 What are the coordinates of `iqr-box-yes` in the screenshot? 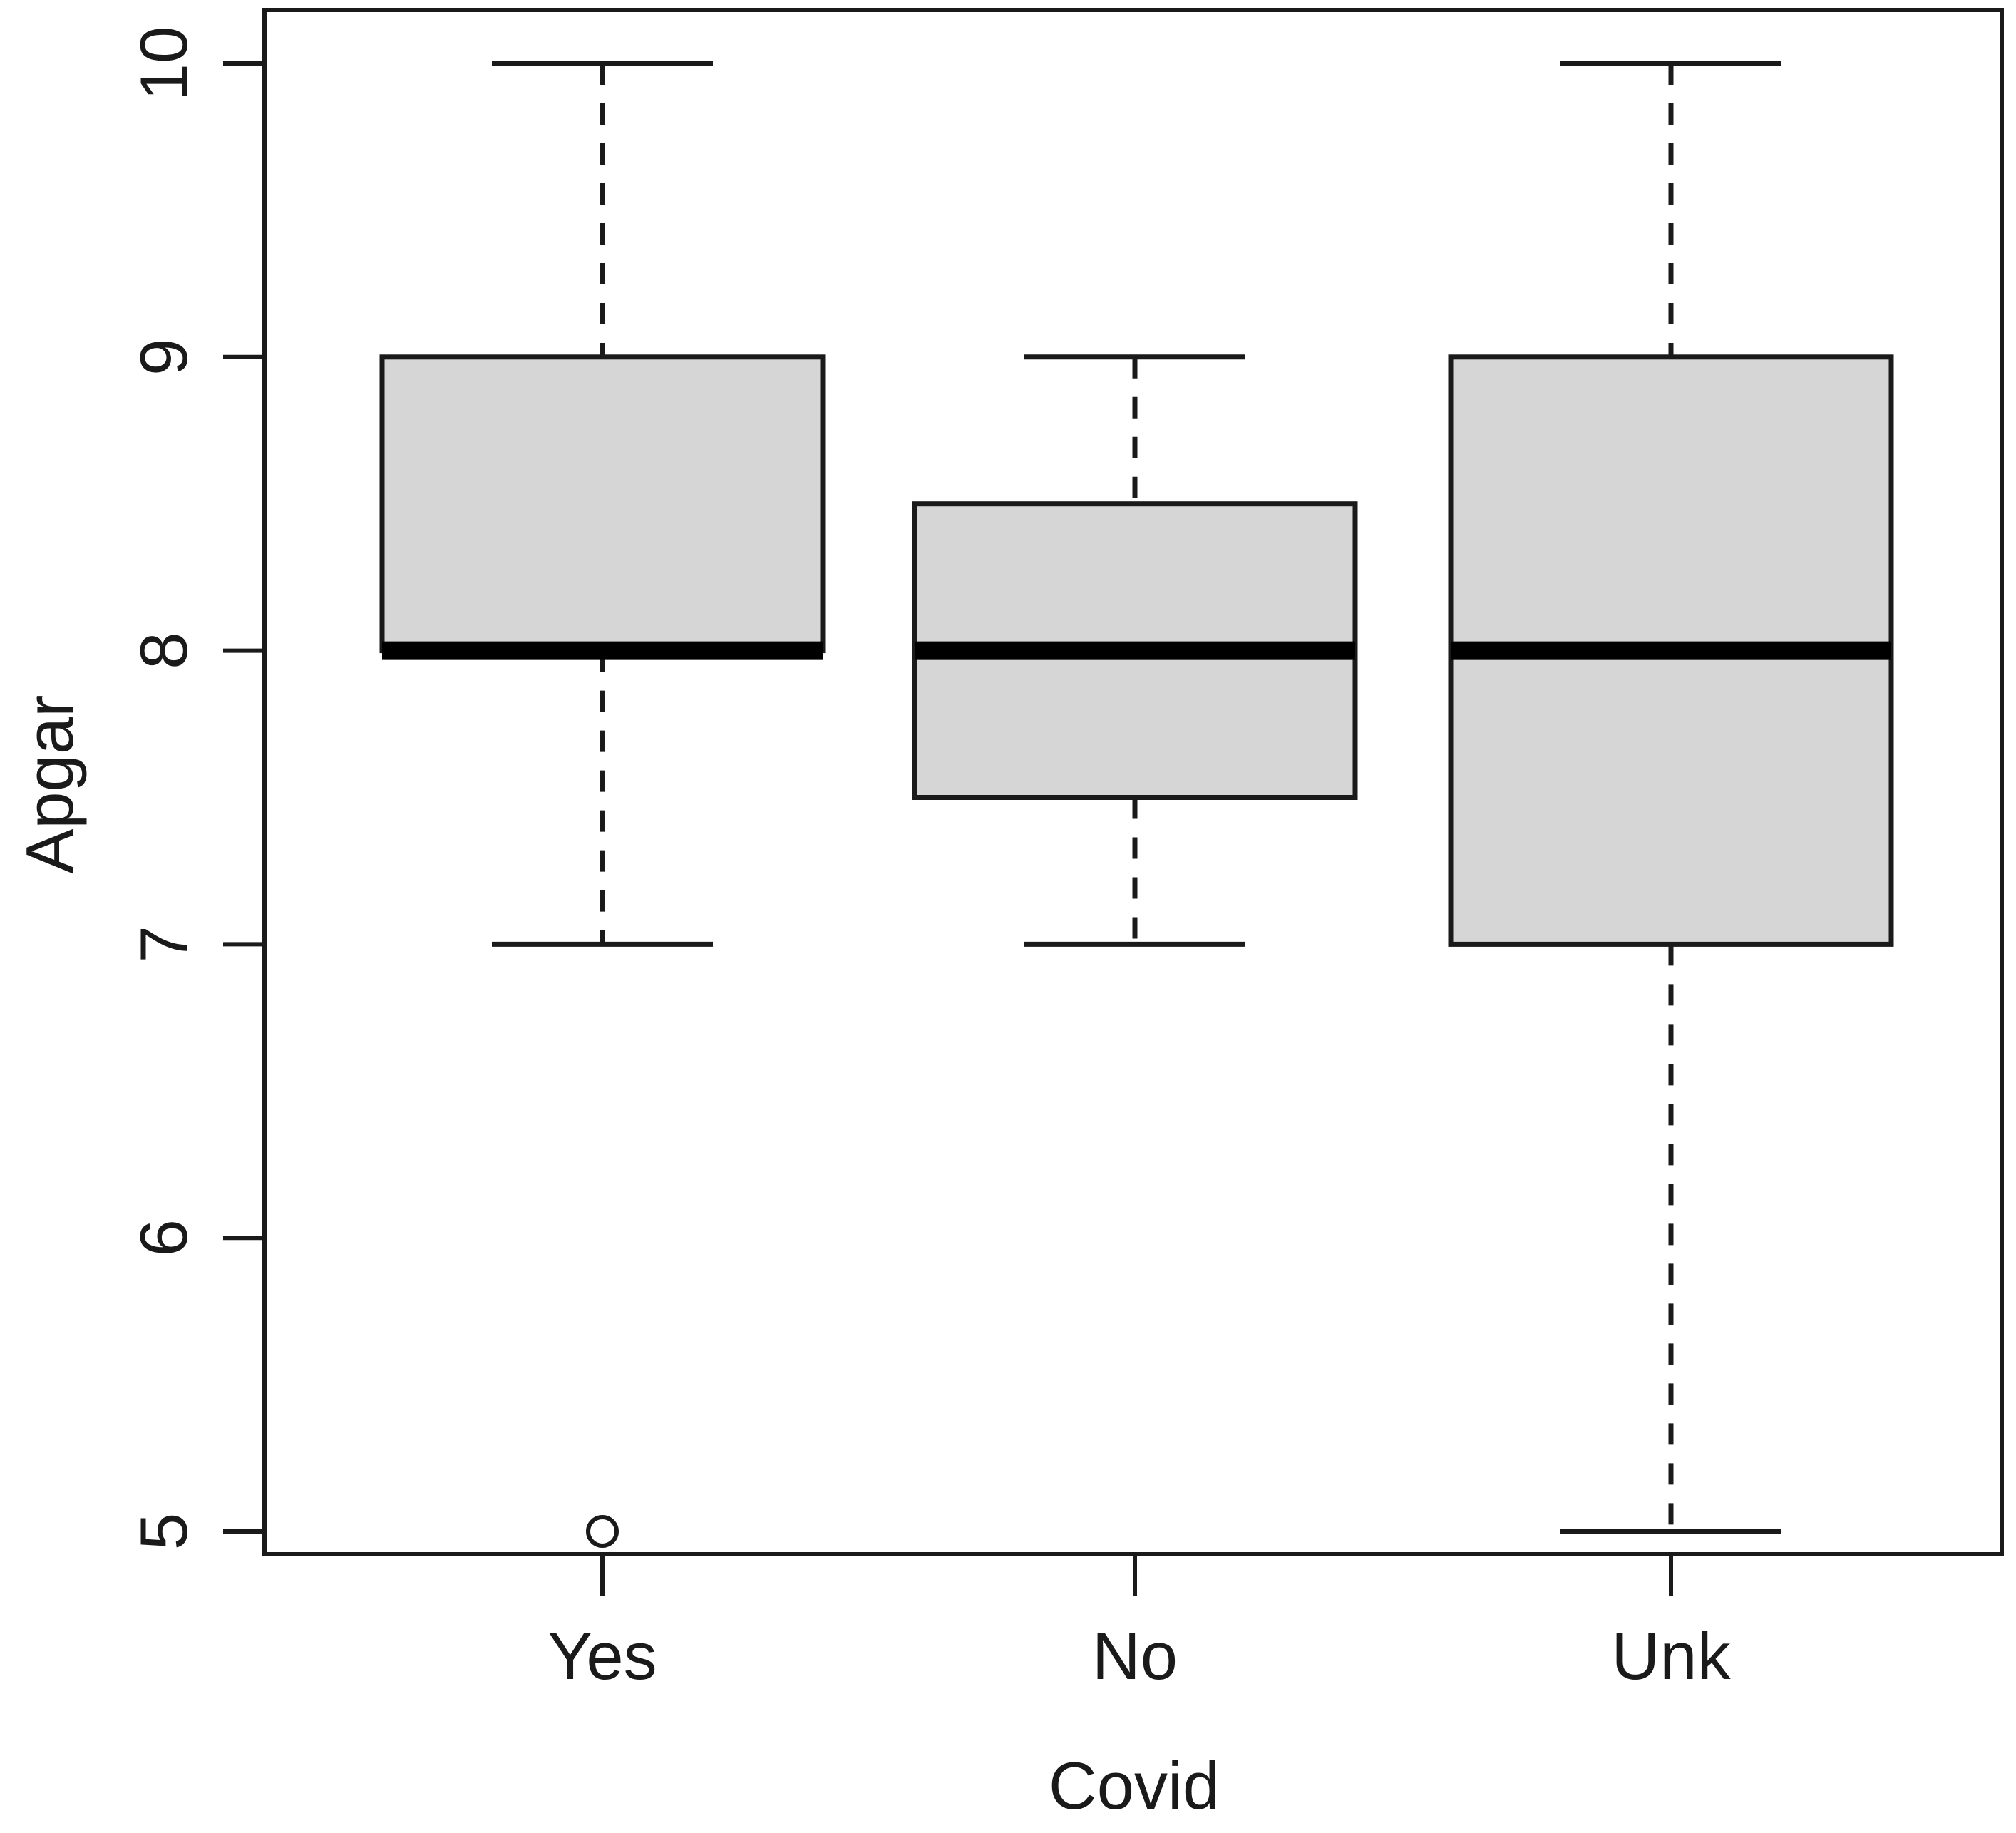 It's located at (602, 504).